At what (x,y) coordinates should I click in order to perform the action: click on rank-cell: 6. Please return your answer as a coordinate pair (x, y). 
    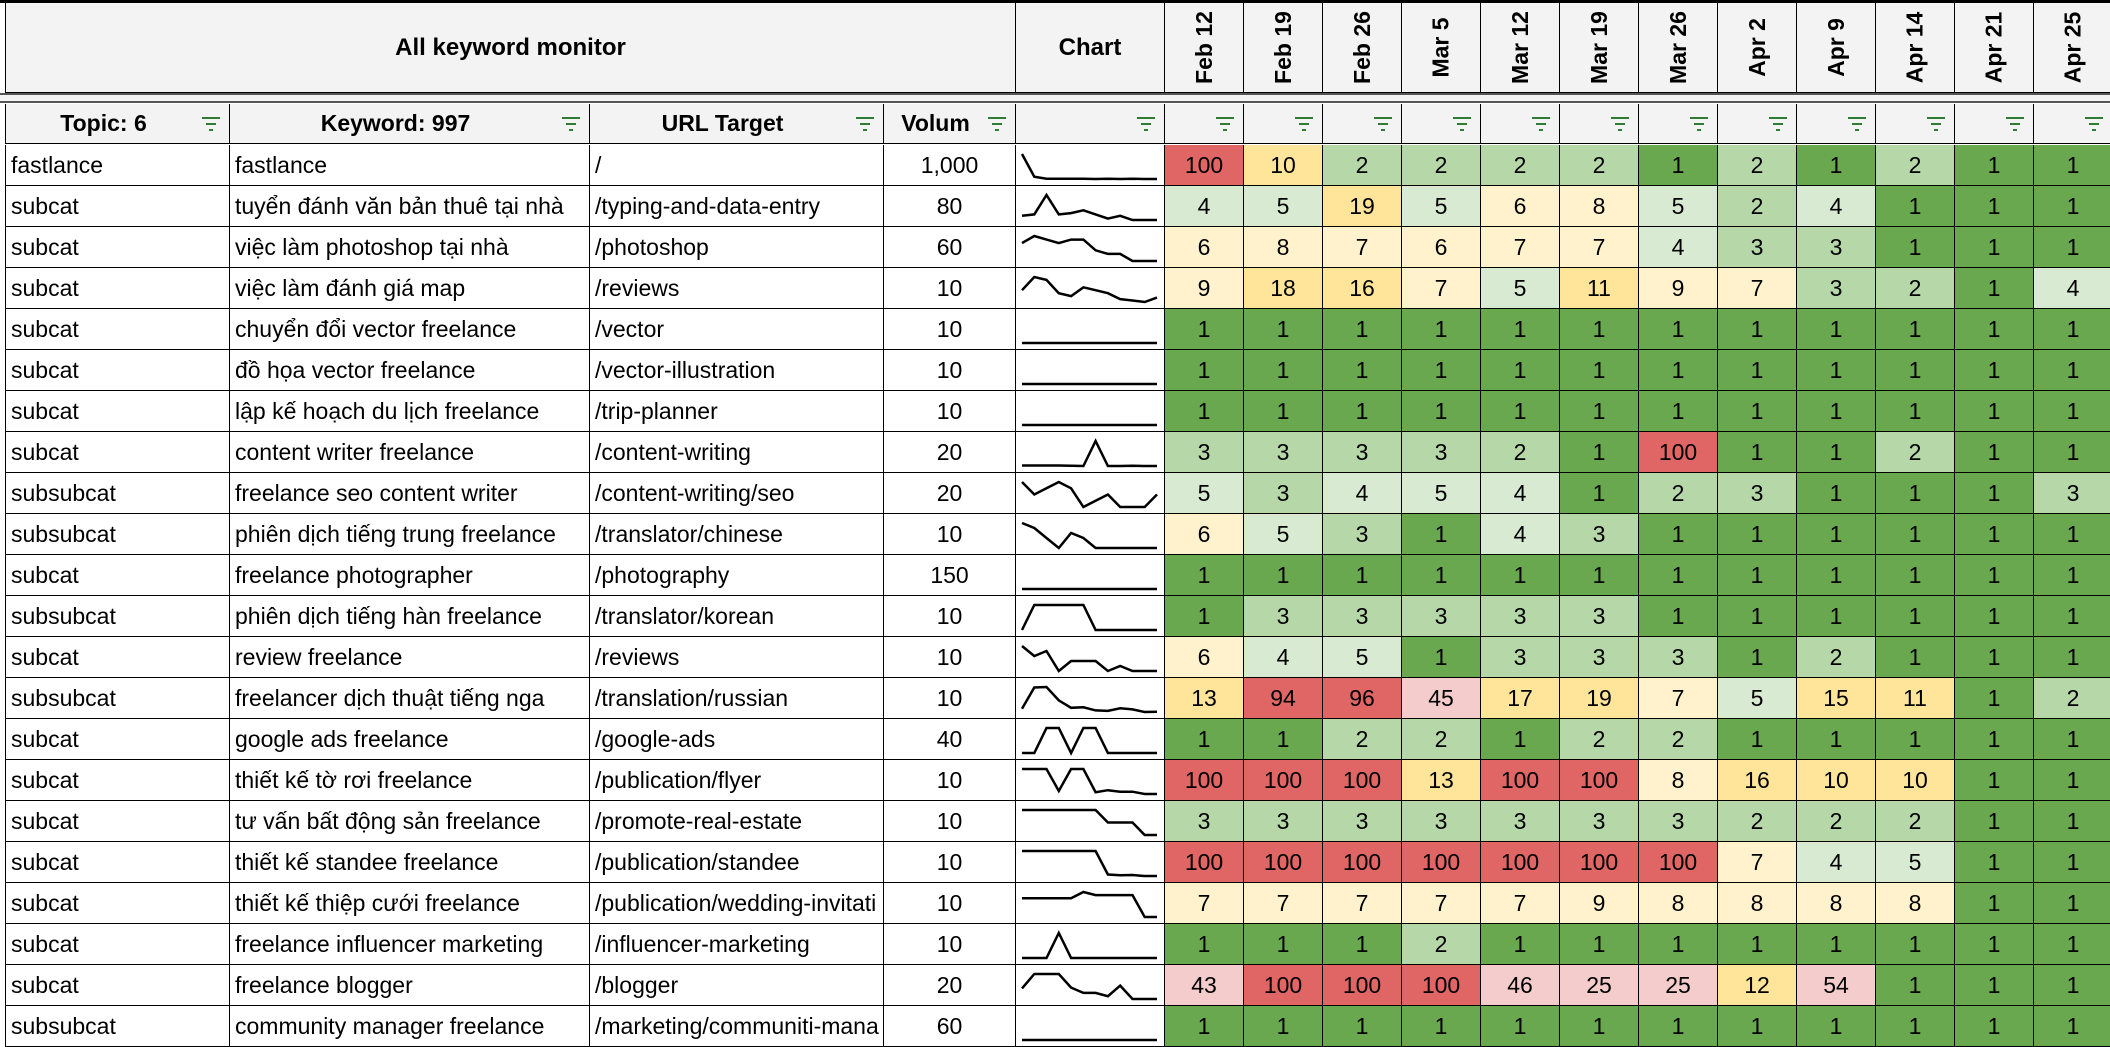
    Looking at the image, I should click on (1520, 206).